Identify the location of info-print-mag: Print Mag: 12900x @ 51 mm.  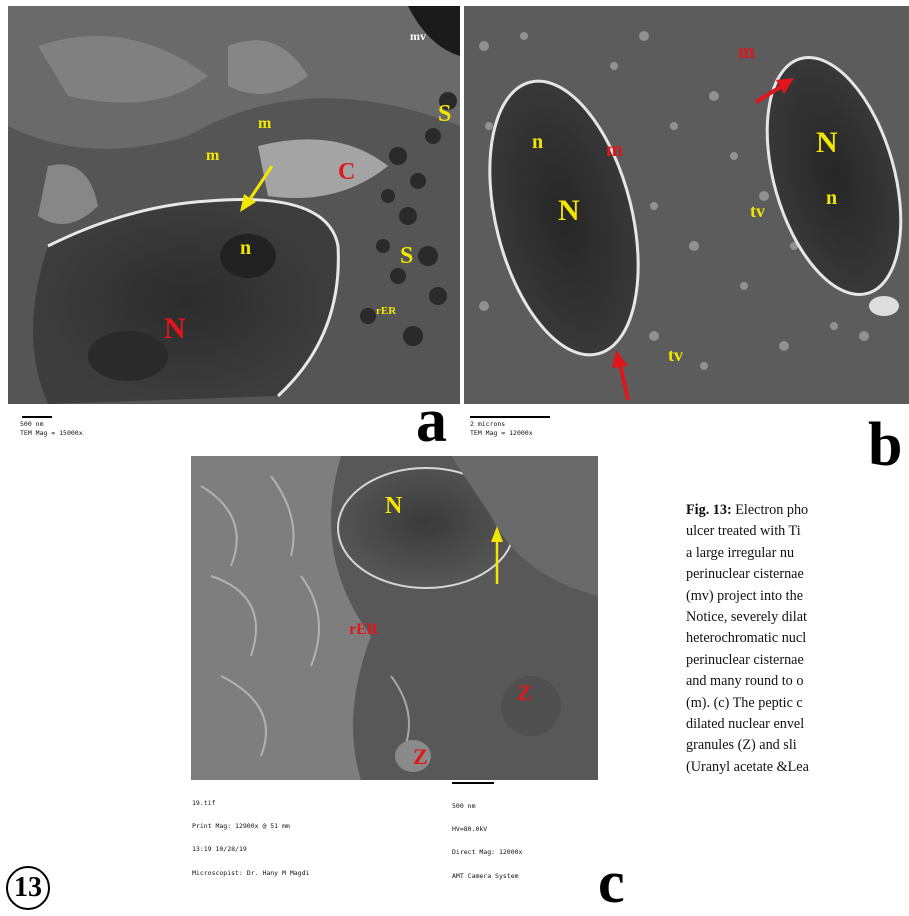
(241, 825).